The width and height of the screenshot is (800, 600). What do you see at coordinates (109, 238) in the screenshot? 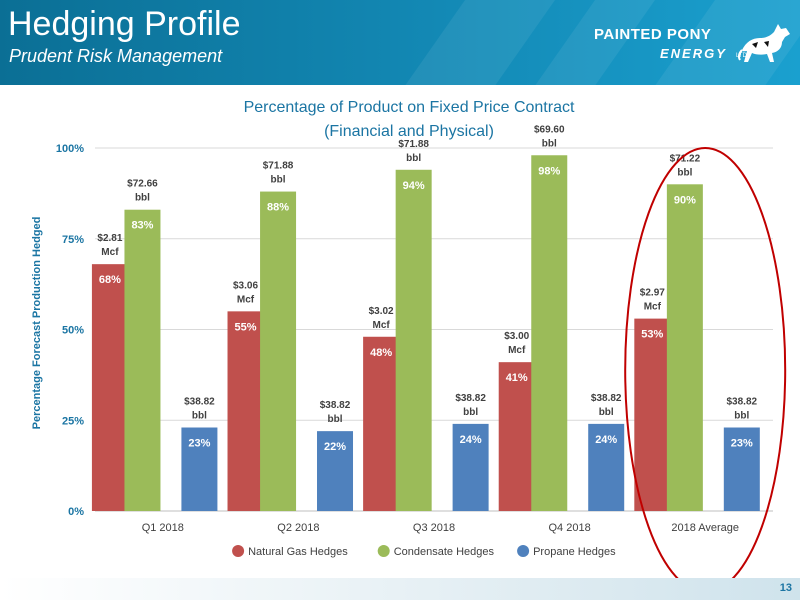
I see `price-label: $2.81` at bounding box center [109, 238].